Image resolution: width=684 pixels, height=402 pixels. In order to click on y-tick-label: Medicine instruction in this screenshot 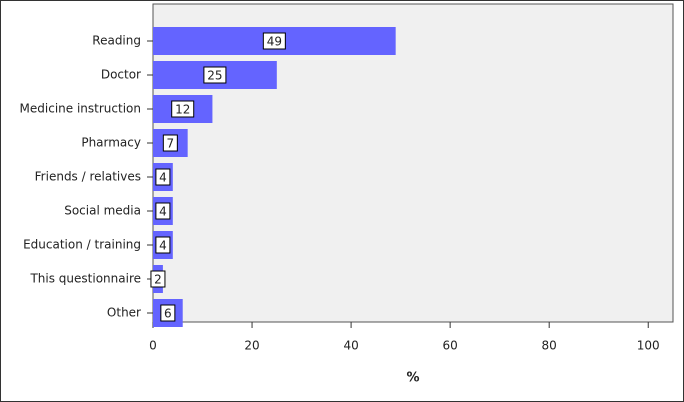, I will do `click(80, 109)`.